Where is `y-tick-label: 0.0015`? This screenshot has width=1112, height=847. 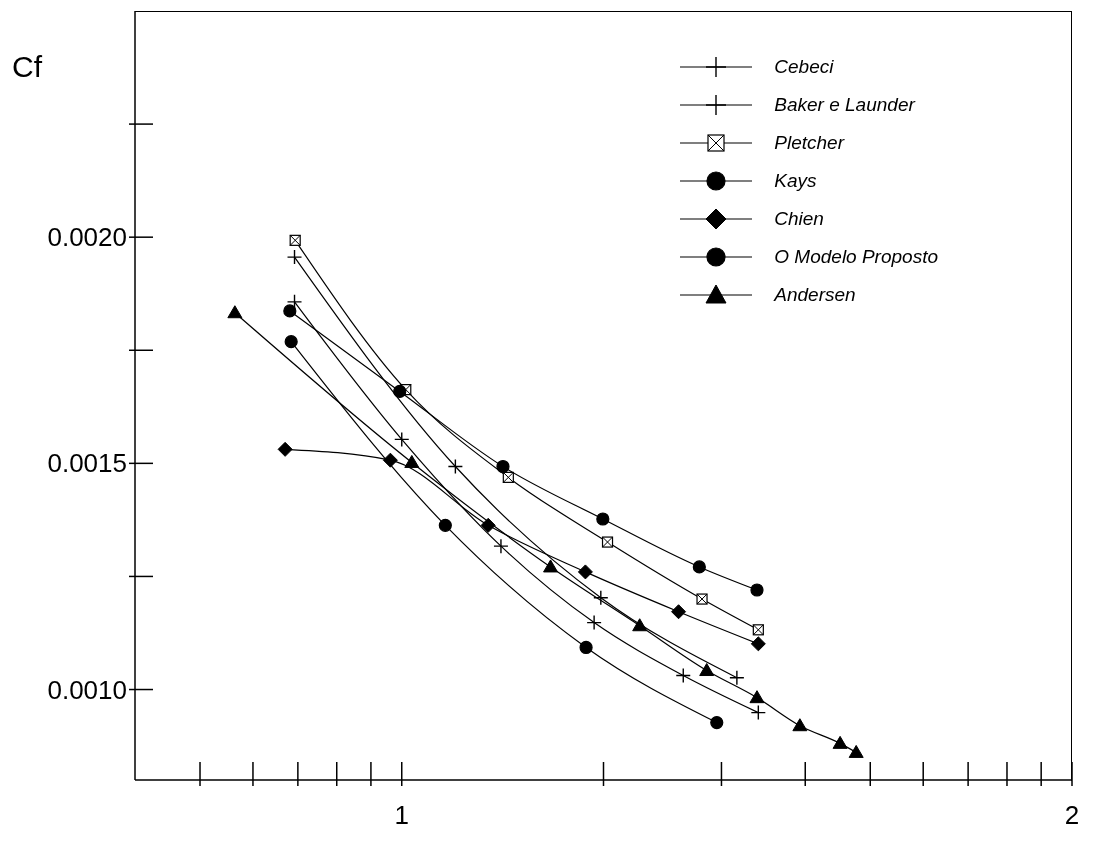
y-tick-label: 0.0015 is located at coordinates (87, 463).